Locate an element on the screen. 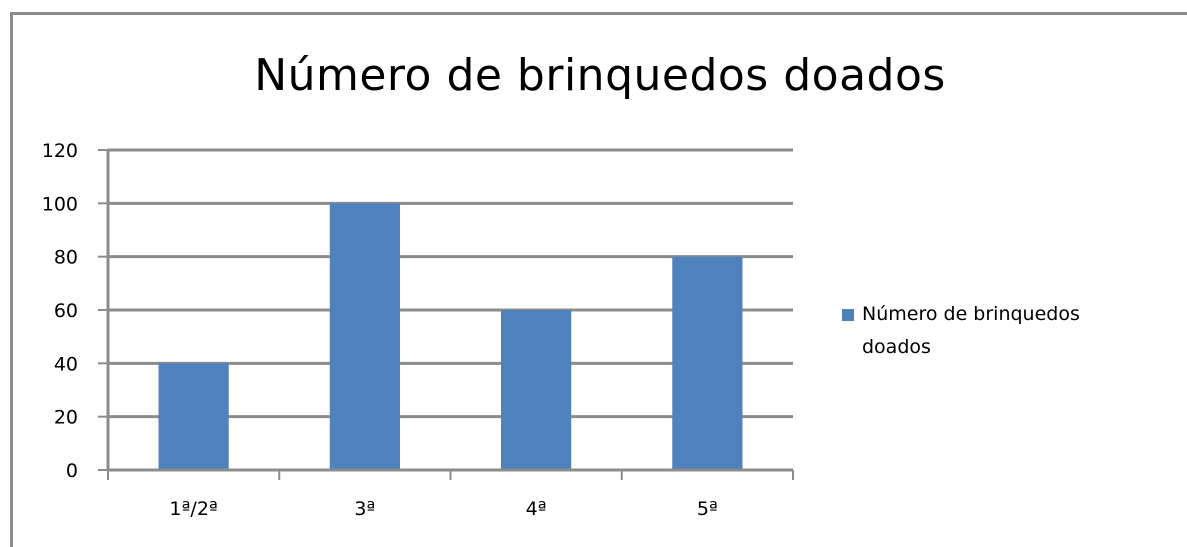 The width and height of the screenshot is (1187, 547). y-tick-label: 40 is located at coordinates (66, 364).